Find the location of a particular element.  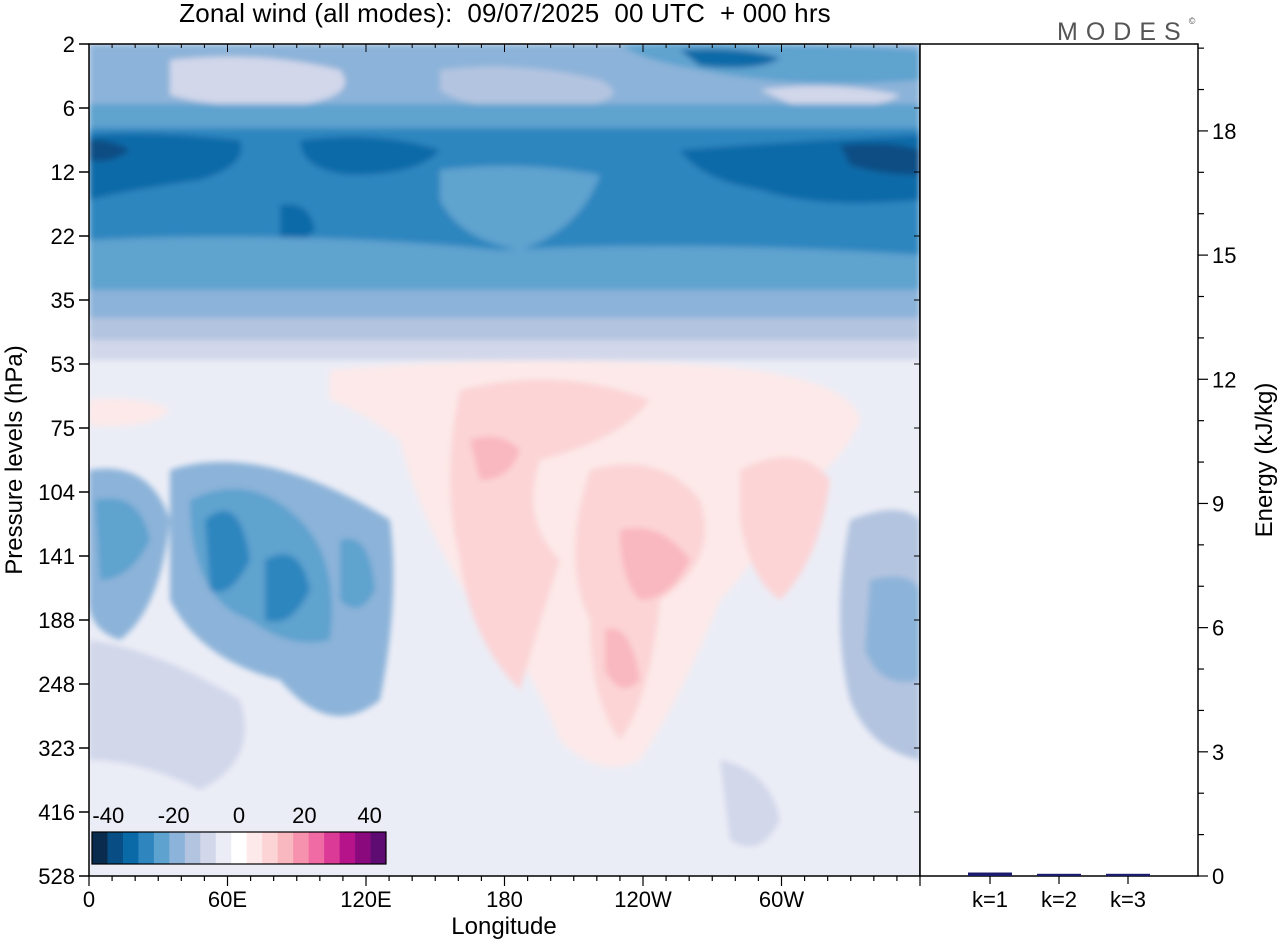

energy-axis-title: Energy (kJ/kg) is located at coordinates (1264, 460).